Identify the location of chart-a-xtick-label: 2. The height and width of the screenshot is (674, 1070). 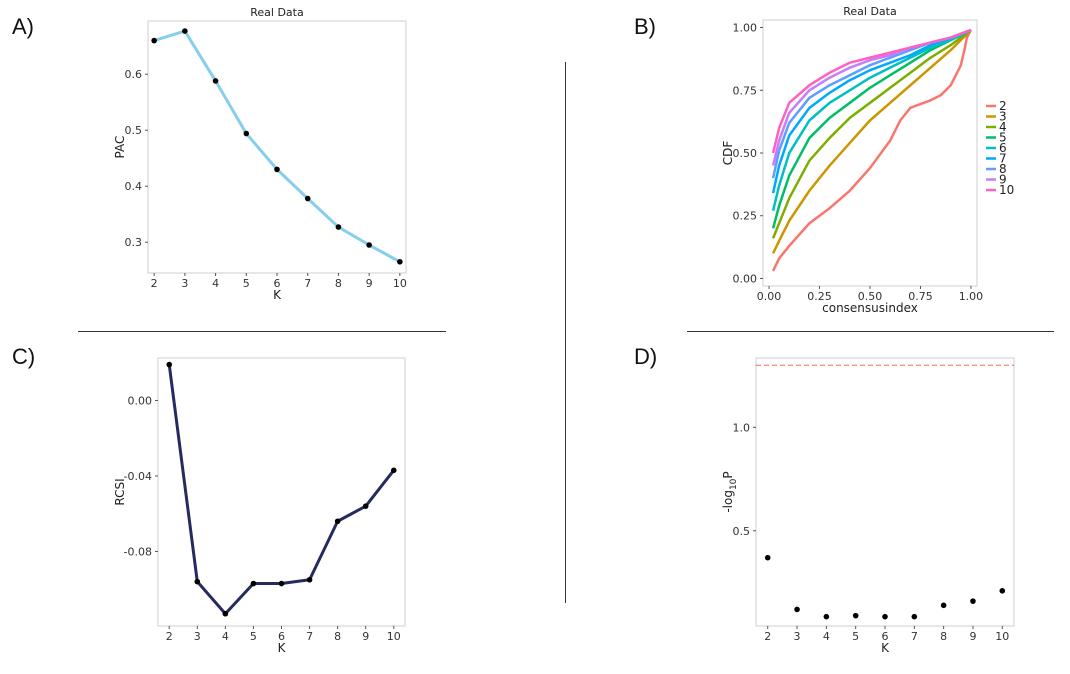
(154, 283).